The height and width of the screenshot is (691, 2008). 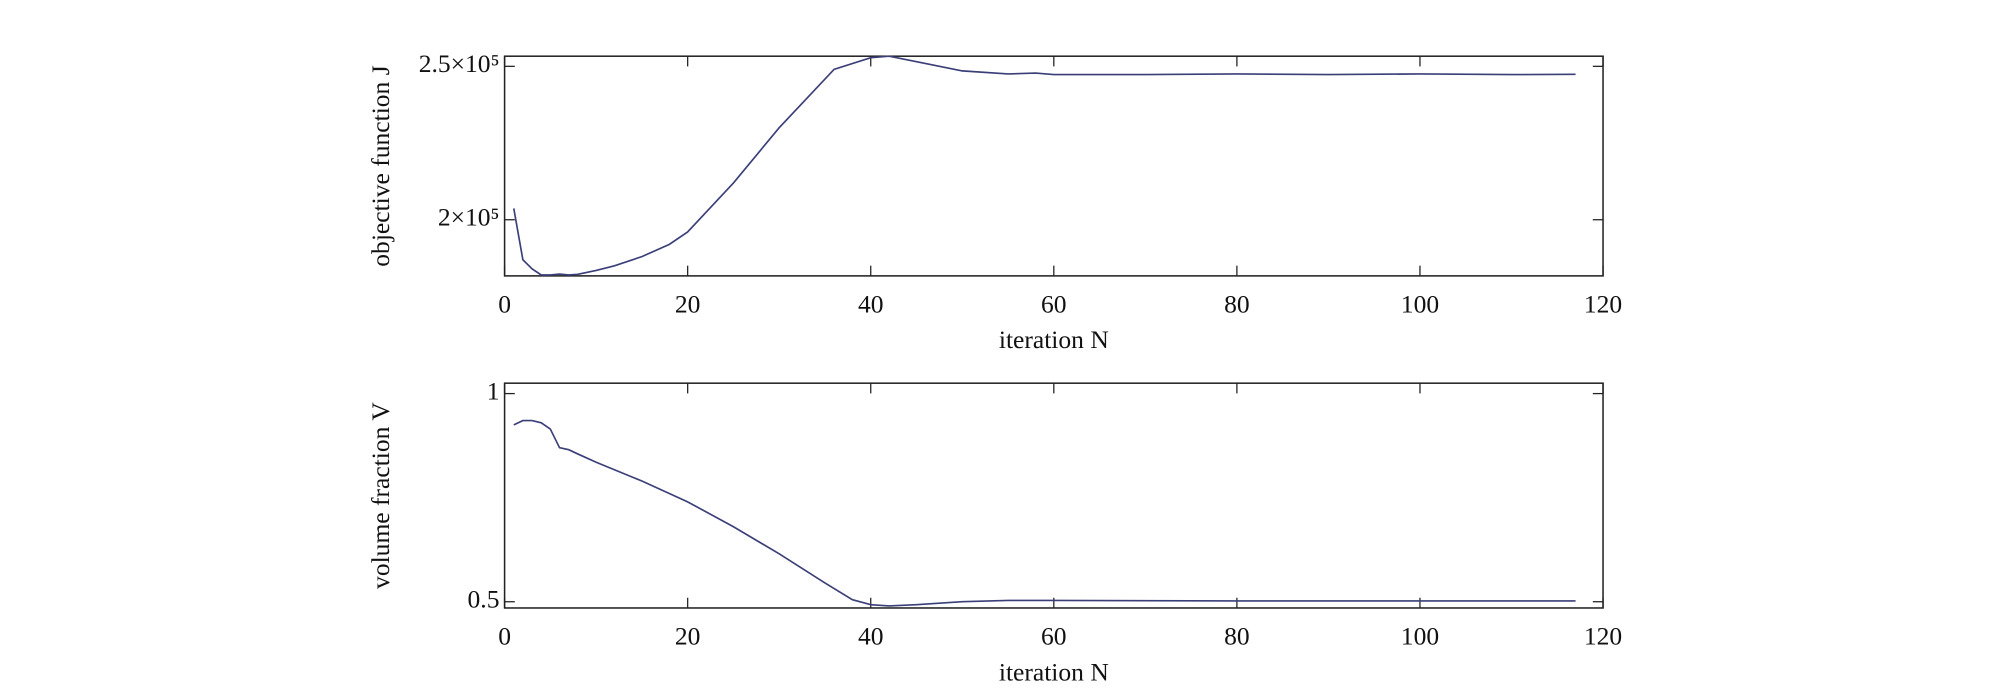 What do you see at coordinates (1044, 513) in the screenshot?
I see `data-line` at bounding box center [1044, 513].